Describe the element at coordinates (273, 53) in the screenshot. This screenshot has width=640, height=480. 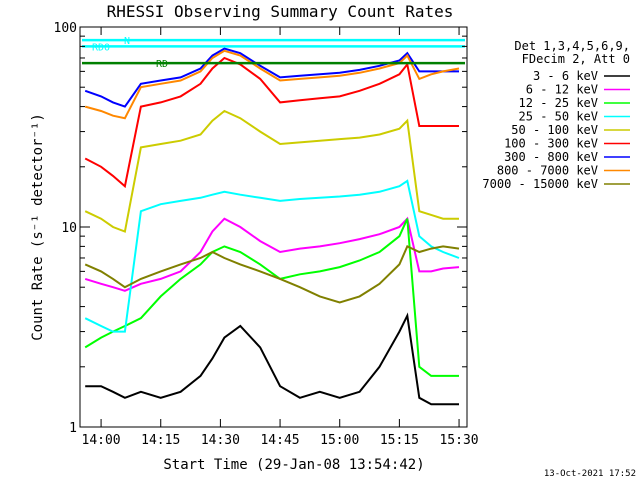
I see `flag-layer: RD0 N RD` at that location.